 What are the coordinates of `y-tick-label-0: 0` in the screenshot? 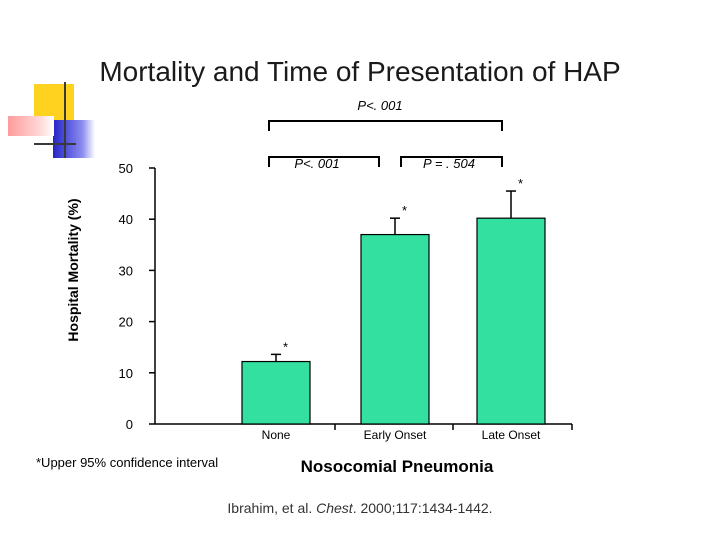 It's located at (129, 424).